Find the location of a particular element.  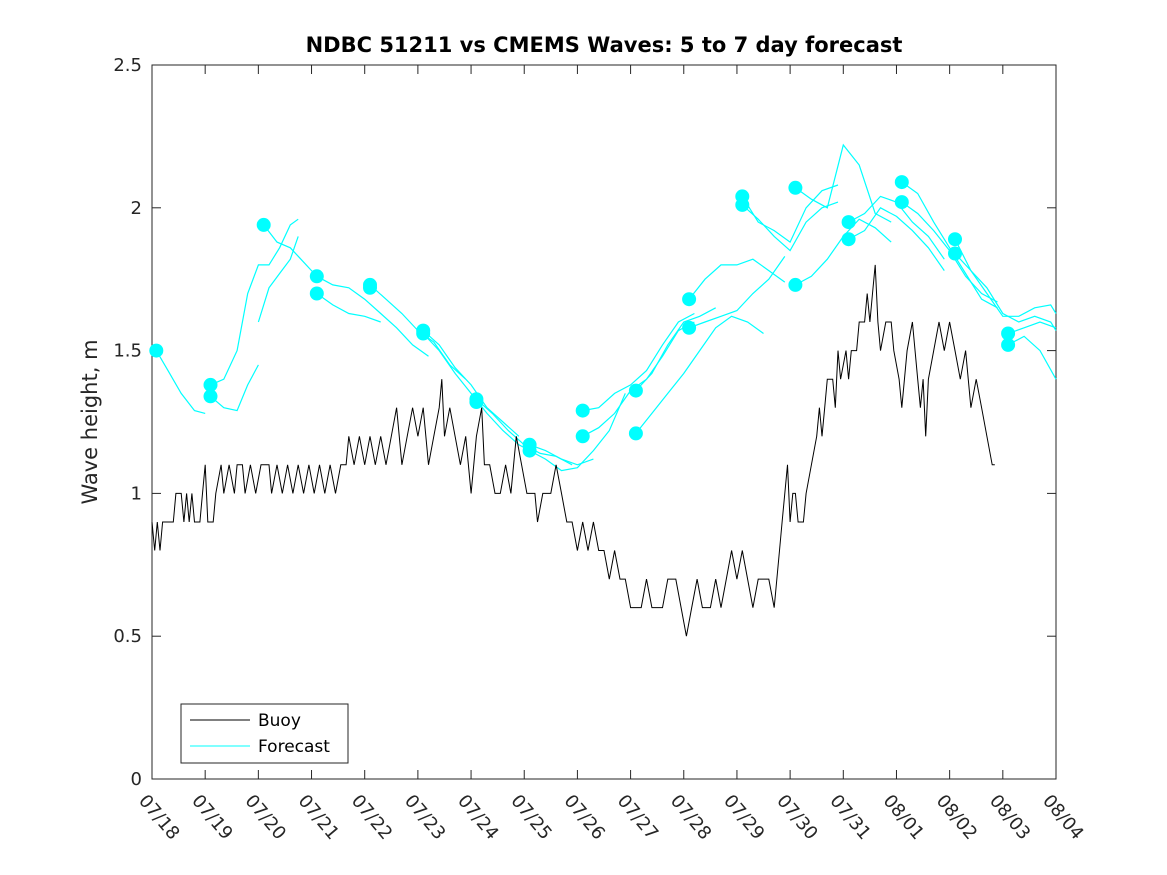

y-tick-label: 2 is located at coordinates (136, 208).